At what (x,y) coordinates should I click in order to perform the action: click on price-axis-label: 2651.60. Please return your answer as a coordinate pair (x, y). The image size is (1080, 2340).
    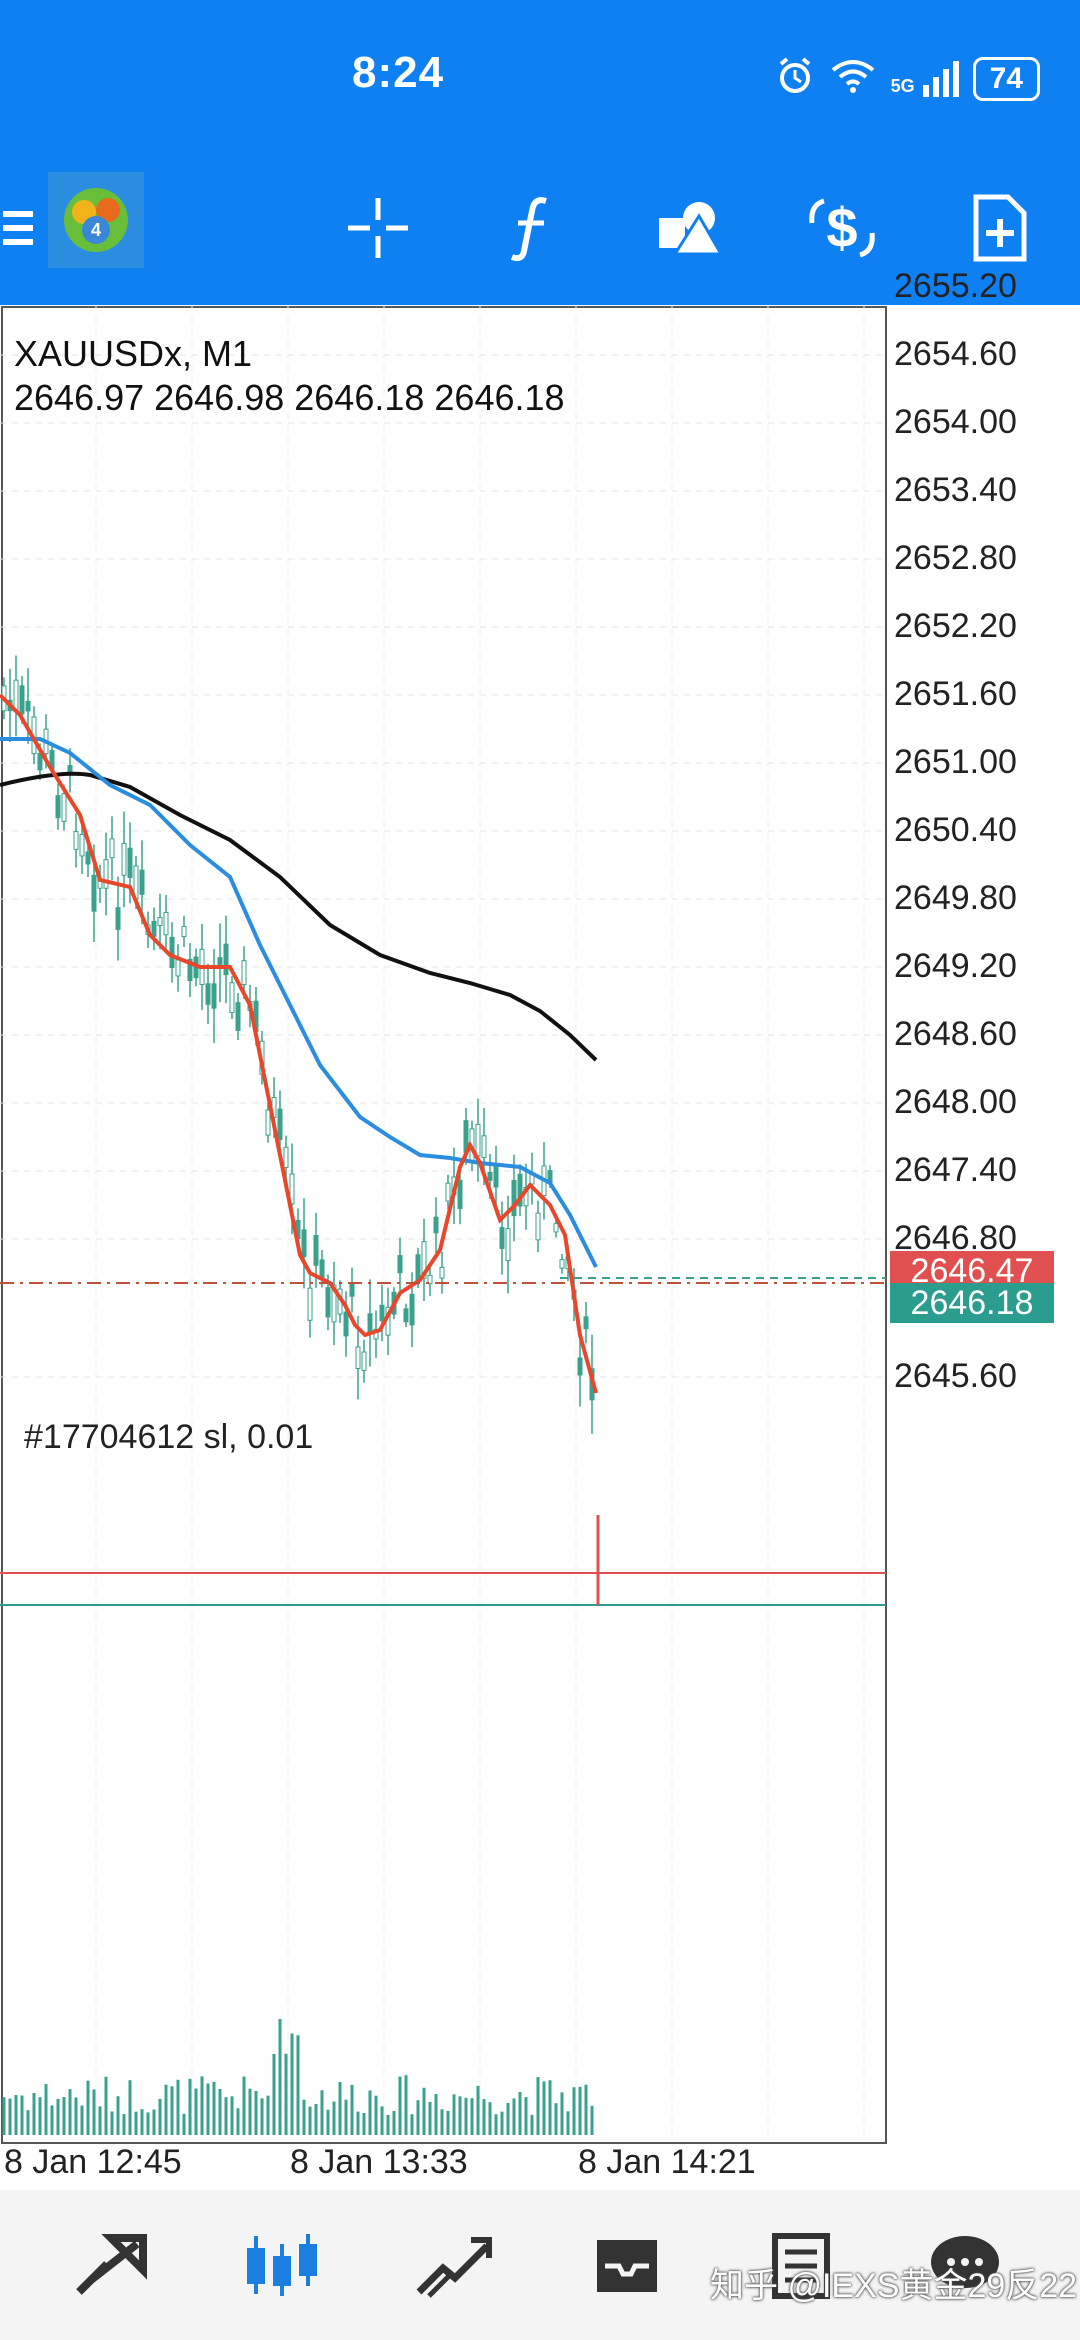
    Looking at the image, I should click on (955, 694).